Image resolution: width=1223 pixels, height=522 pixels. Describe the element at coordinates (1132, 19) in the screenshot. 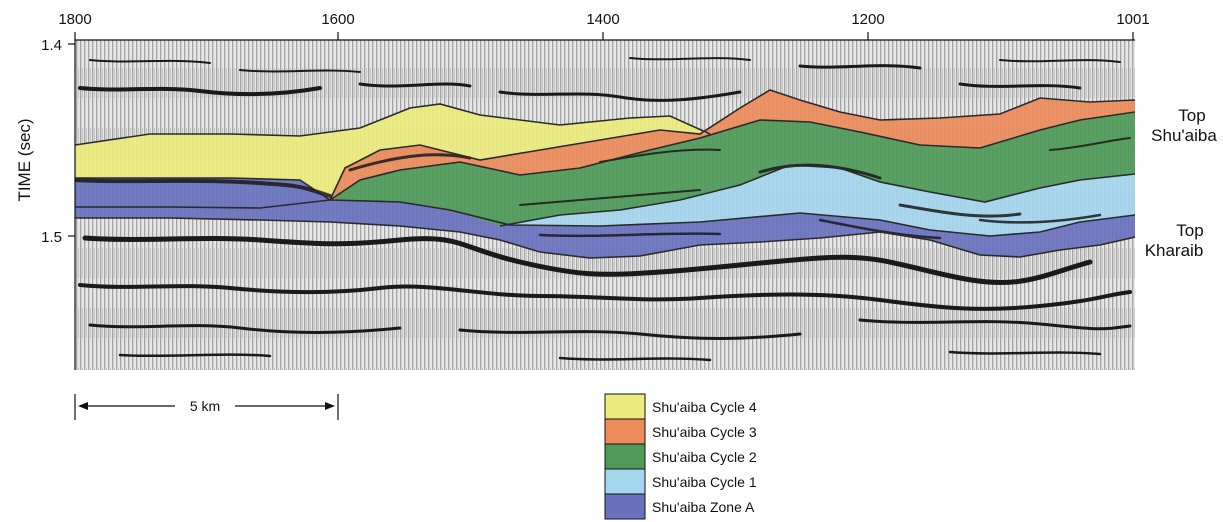

I see `x-tick-label-1001: 1001` at that location.